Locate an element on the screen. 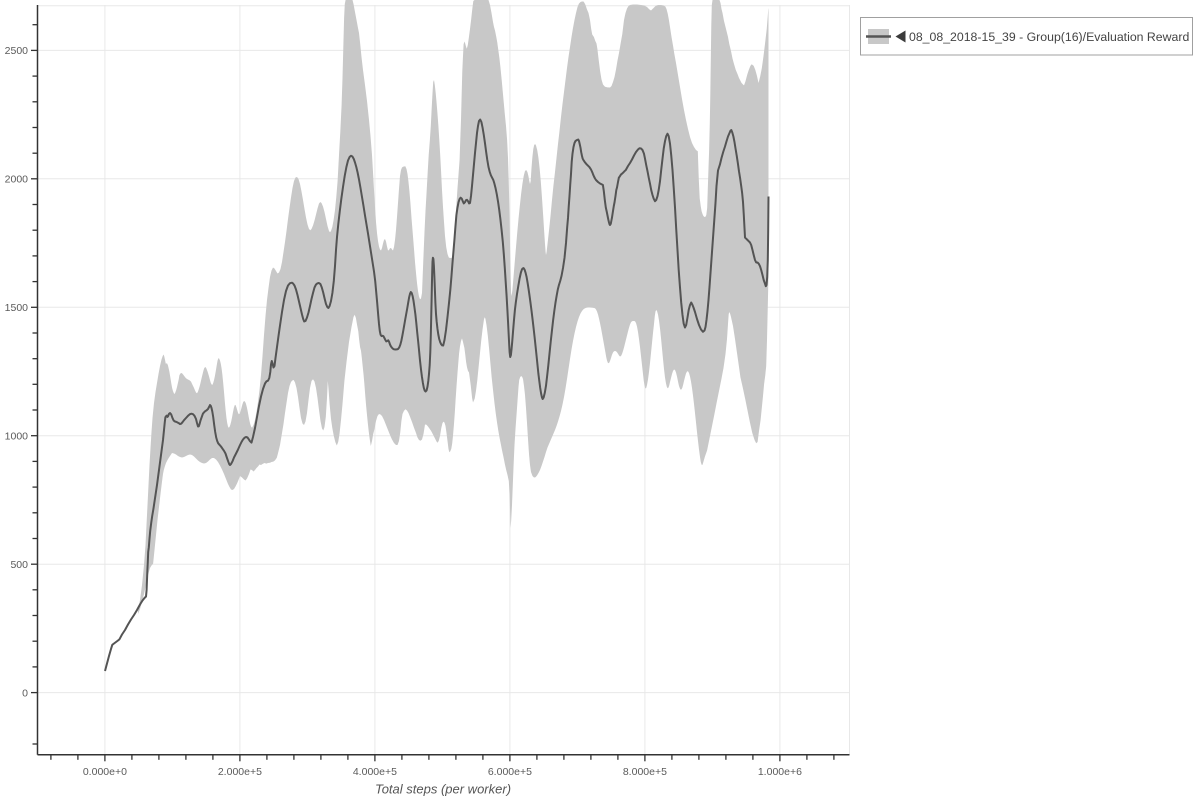 The height and width of the screenshot is (805, 1200). svg-text: 0.000e+0 is located at coordinates (105, 772).